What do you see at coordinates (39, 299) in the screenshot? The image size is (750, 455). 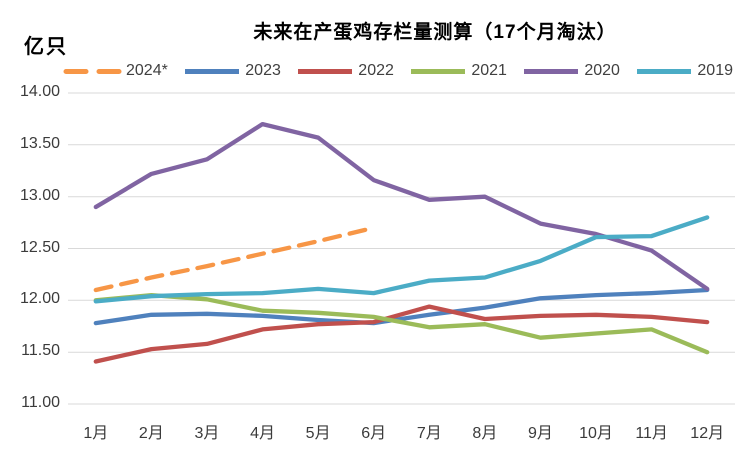 I see `y-tick-label: 12.00` at bounding box center [39, 299].